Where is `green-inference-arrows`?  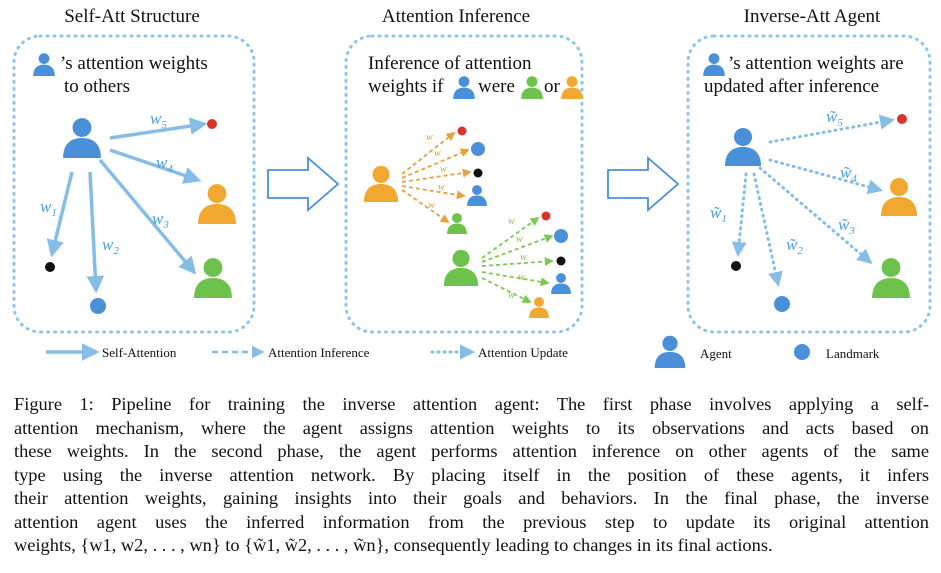
green-inference-arrows is located at coordinates (517, 259).